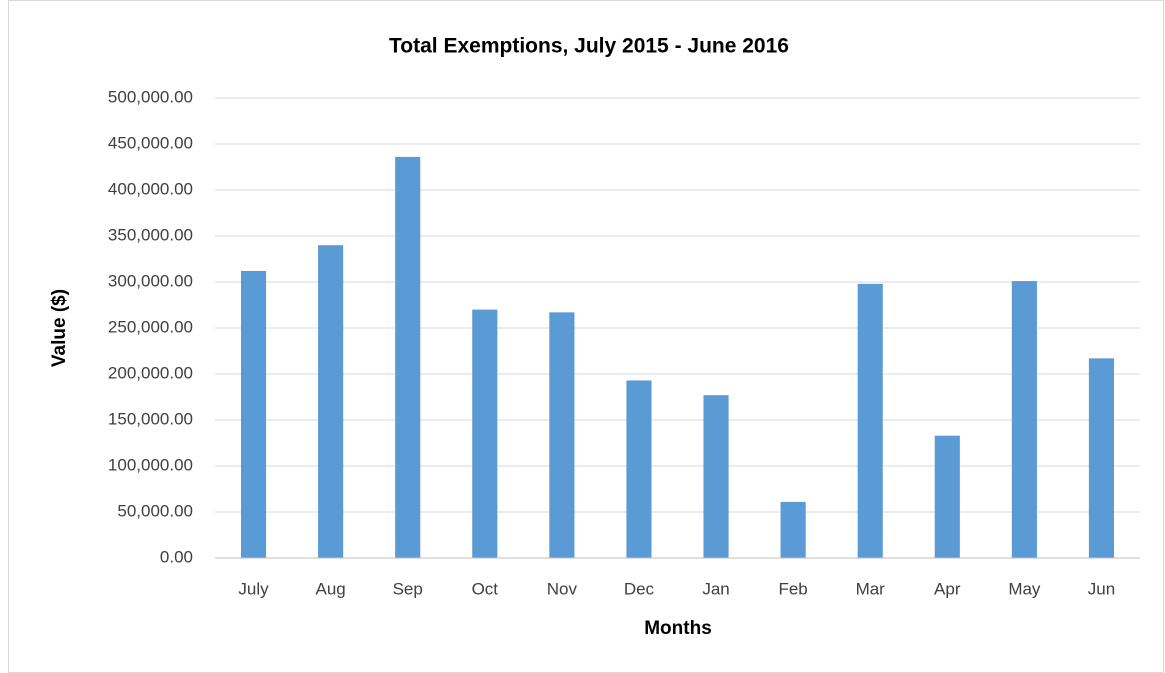 The image size is (1165, 673). What do you see at coordinates (715, 588) in the screenshot?
I see `x-tick-label: Jan` at bounding box center [715, 588].